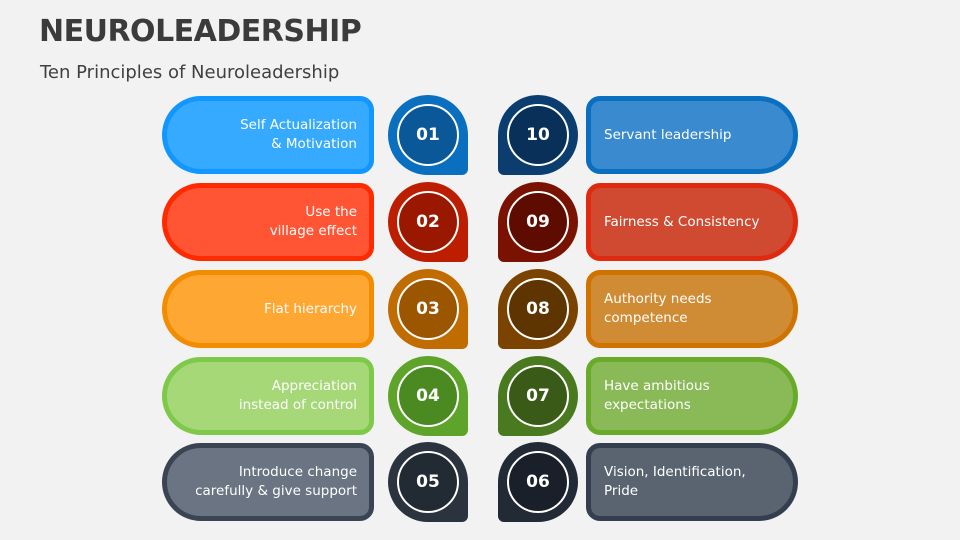 The image size is (960, 540). I want to click on number-badge: 01, so click(428, 135).